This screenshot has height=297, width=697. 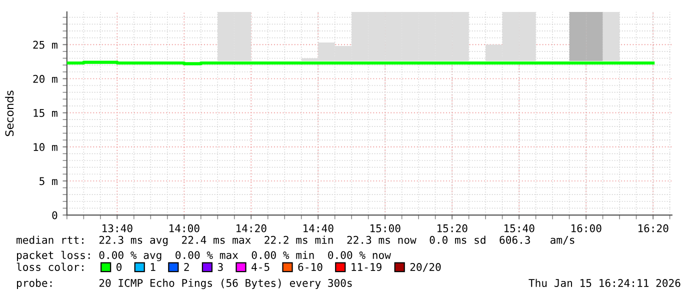 What do you see at coordinates (45, 78) in the screenshot?
I see `y-tick-label: 20 m` at bounding box center [45, 78].